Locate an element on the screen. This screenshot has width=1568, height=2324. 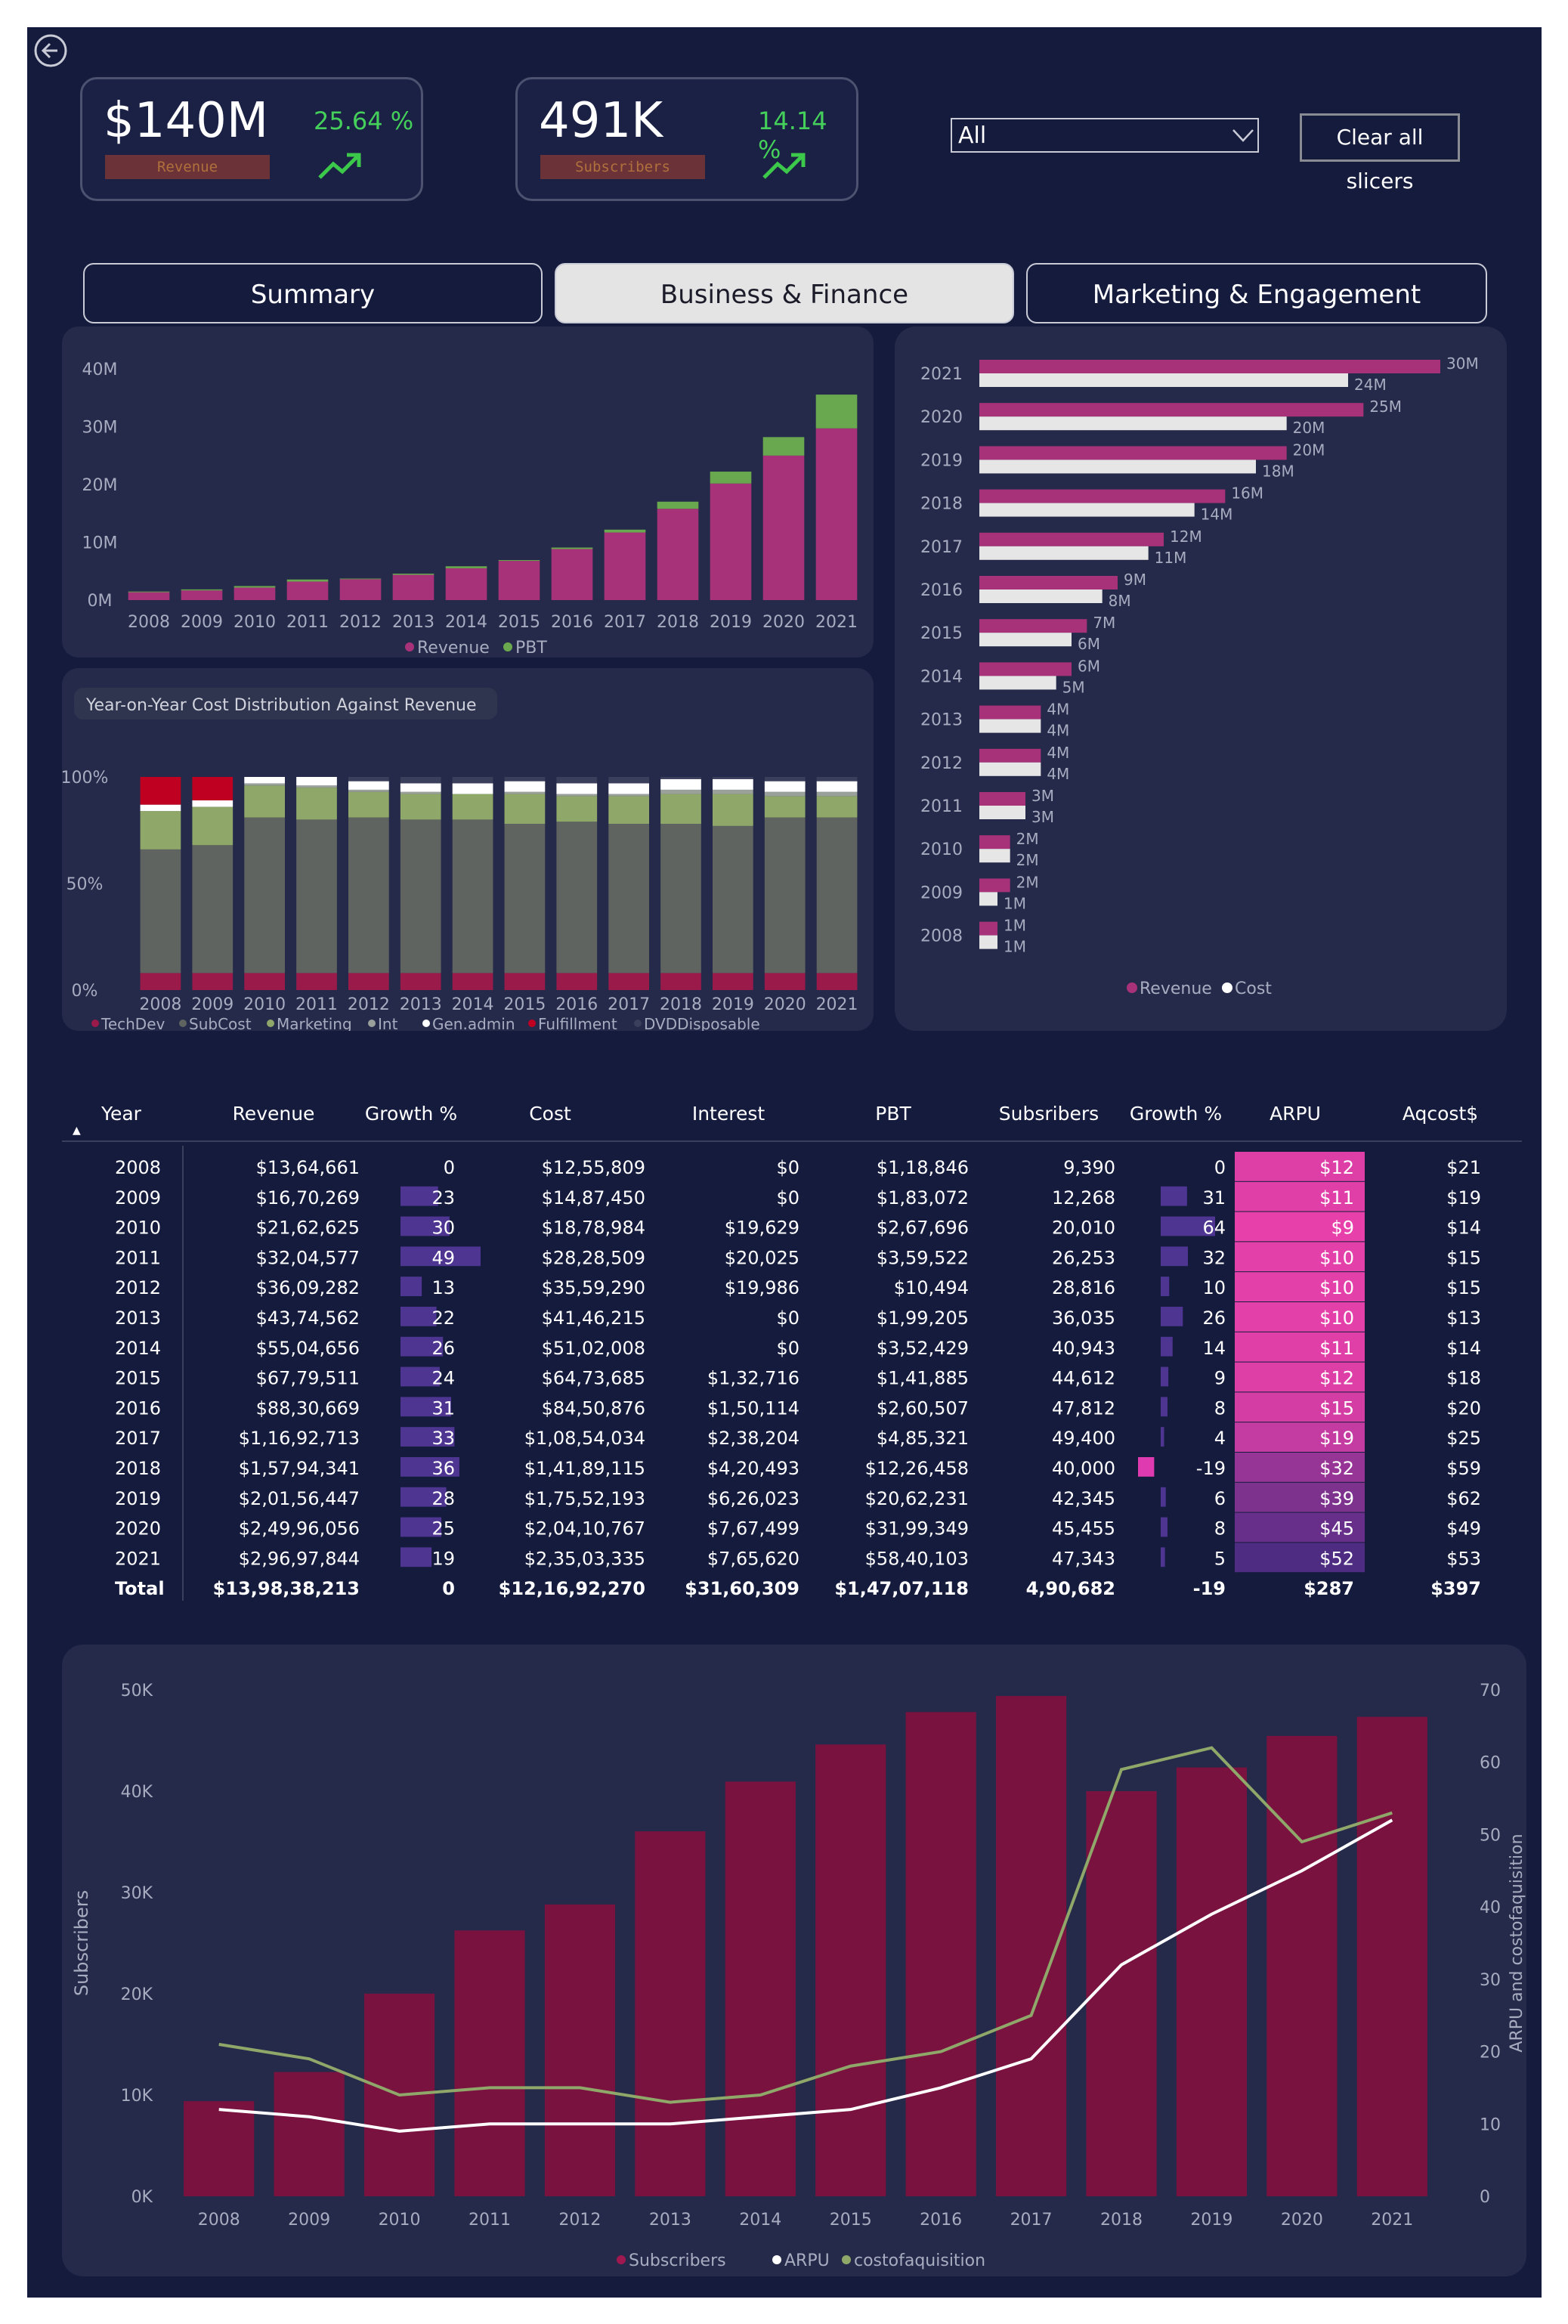
data-label: 24M is located at coordinates (1370, 385).